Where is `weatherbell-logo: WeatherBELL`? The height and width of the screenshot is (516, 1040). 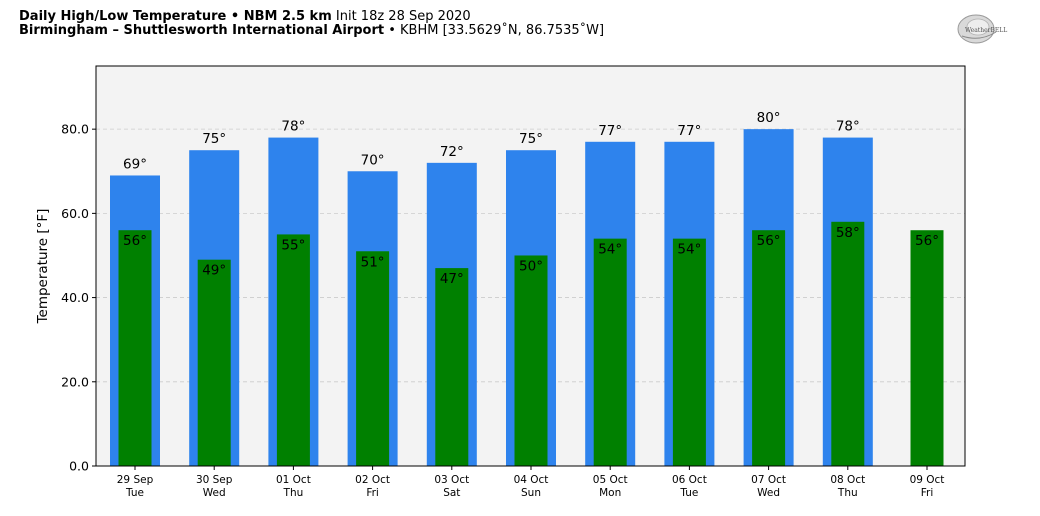
weatherbell-logo: WeatherBELL is located at coordinates (982, 29).